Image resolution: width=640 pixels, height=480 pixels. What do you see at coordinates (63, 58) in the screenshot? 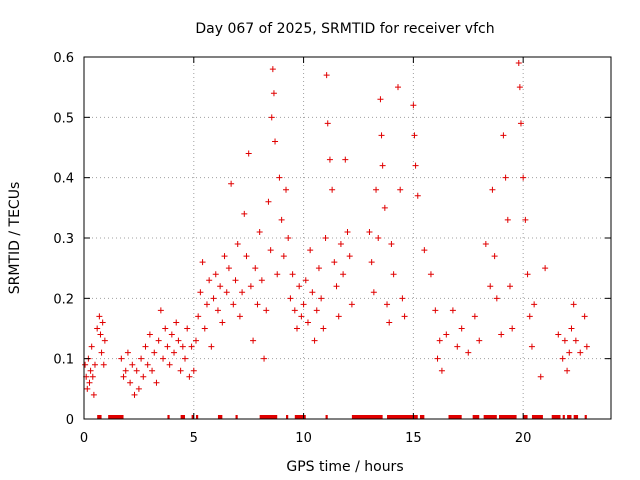
I see `y-tick-label: 0.6` at bounding box center [63, 58].